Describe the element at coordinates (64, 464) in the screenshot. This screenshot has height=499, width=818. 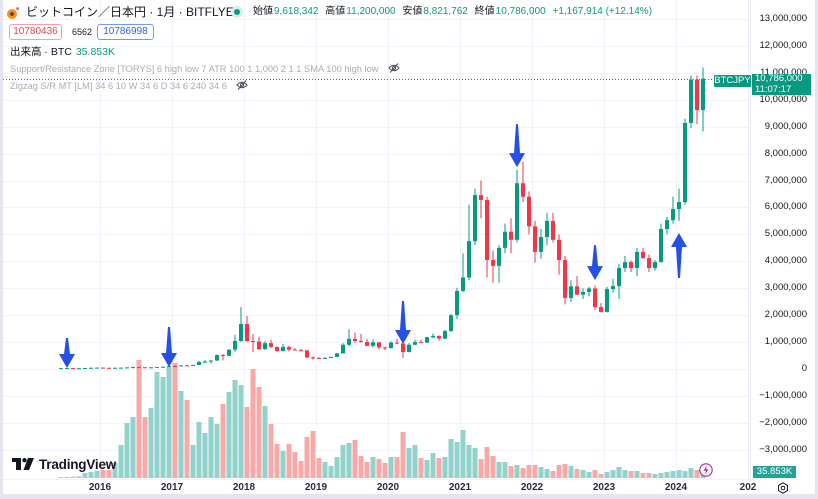
I see `tradingview-logo: TradingView` at that location.